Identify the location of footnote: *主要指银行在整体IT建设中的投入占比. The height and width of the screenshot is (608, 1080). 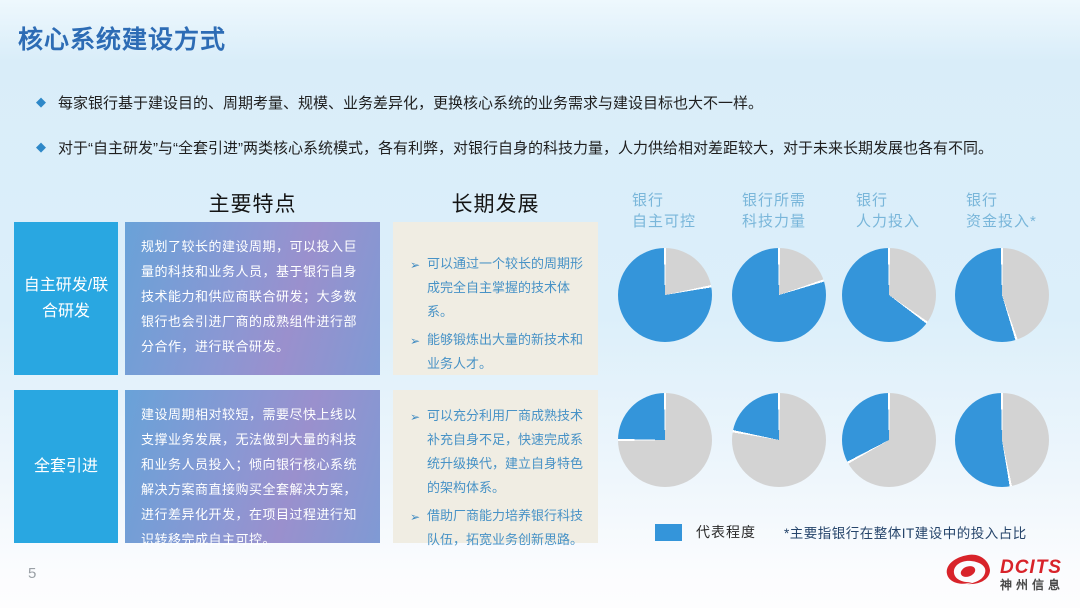
(905, 533).